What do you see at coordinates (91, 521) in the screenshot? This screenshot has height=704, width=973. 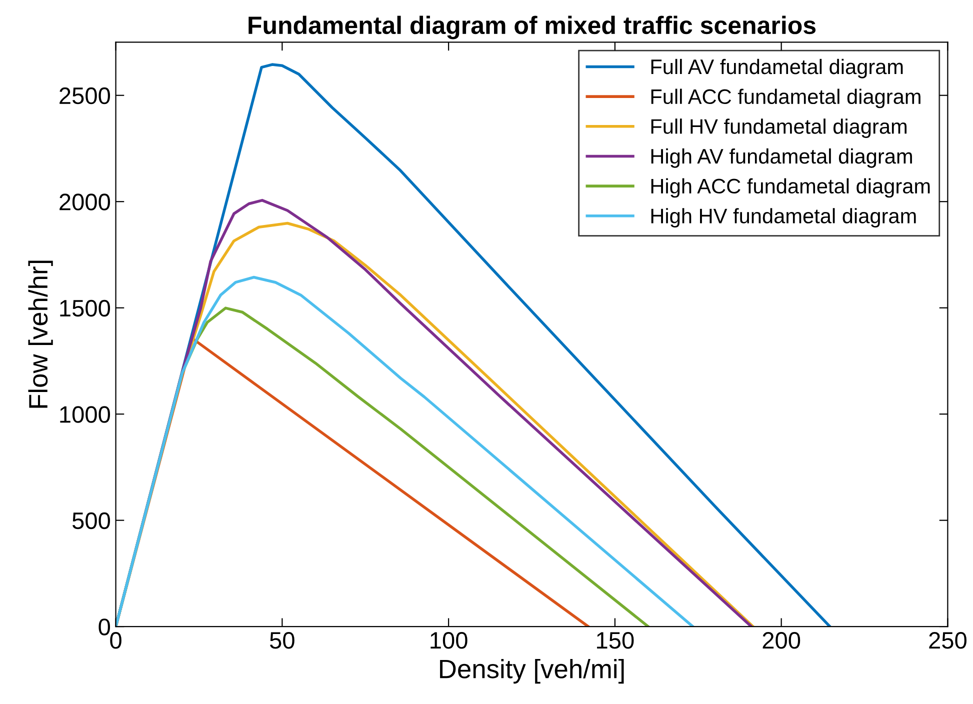 I see `y-tick-label: 500` at bounding box center [91, 521].